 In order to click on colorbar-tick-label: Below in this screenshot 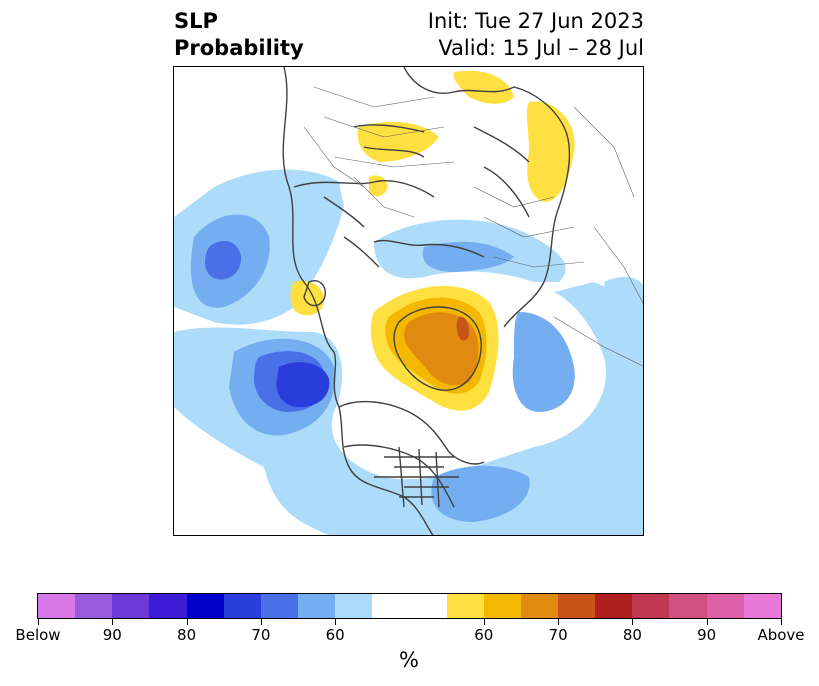, I will do `click(38, 635)`.